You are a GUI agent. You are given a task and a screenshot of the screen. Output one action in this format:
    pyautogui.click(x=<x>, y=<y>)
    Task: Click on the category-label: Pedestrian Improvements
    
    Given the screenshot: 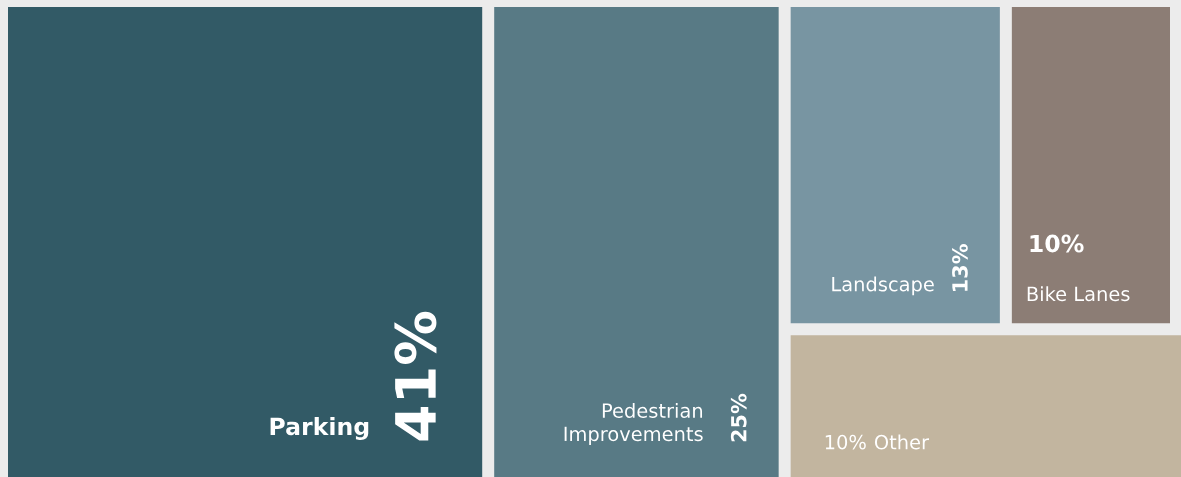 What is the action you would take?
    pyautogui.click(x=633, y=423)
    